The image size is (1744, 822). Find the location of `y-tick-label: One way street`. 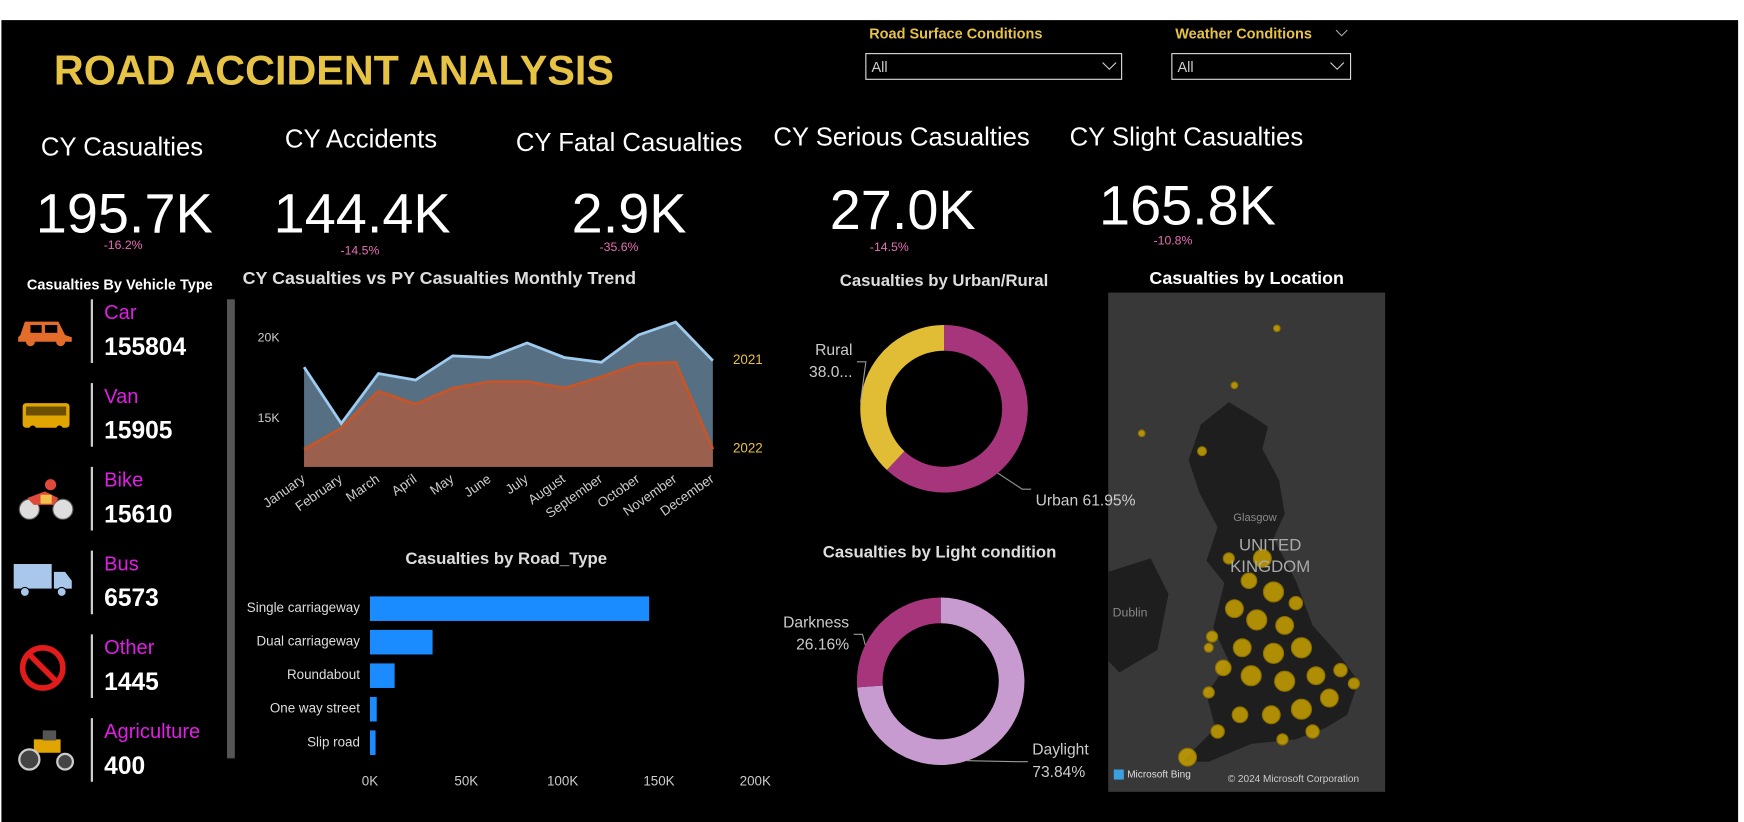

y-tick-label: One way street is located at coordinates (315, 708).